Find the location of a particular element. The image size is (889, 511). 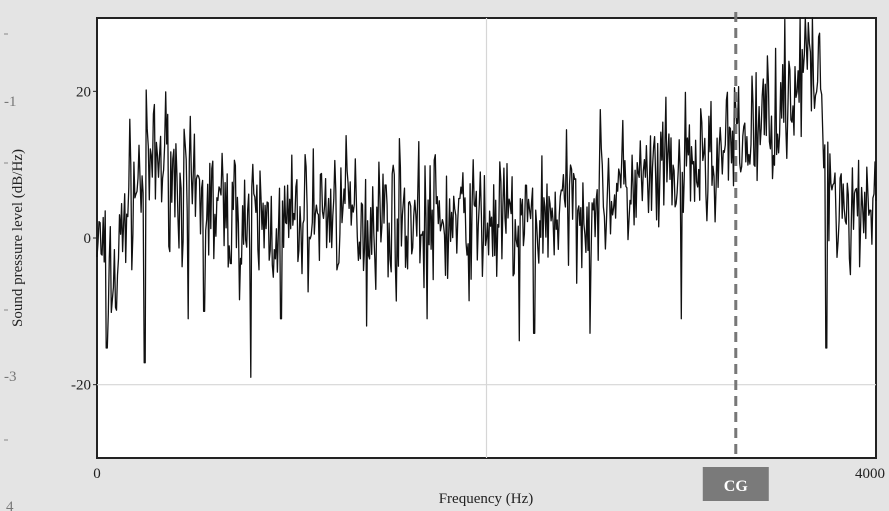

annotations: CG is located at coordinates (735, 256).